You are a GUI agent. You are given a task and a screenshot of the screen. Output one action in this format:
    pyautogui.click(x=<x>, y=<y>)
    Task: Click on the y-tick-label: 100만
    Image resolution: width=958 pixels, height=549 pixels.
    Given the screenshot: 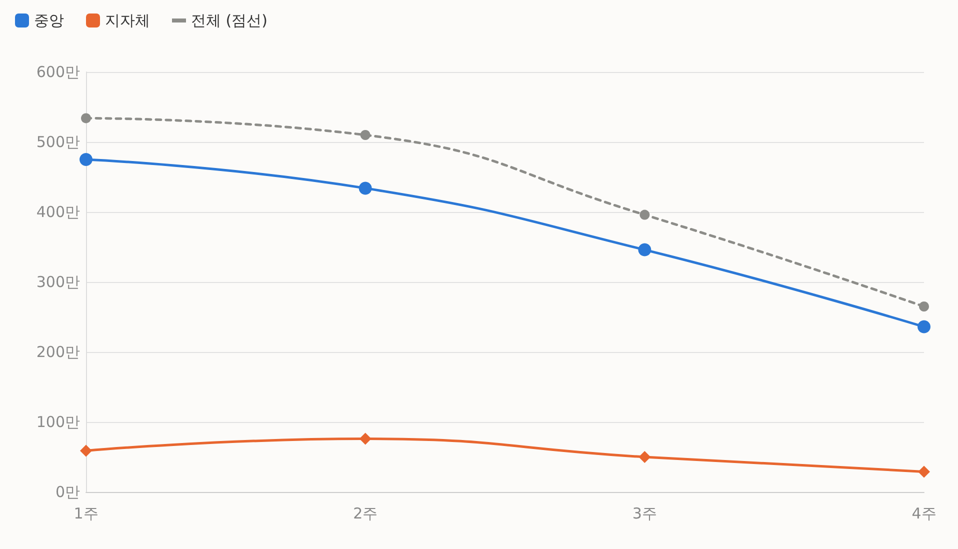 What is the action you would take?
    pyautogui.click(x=58, y=422)
    